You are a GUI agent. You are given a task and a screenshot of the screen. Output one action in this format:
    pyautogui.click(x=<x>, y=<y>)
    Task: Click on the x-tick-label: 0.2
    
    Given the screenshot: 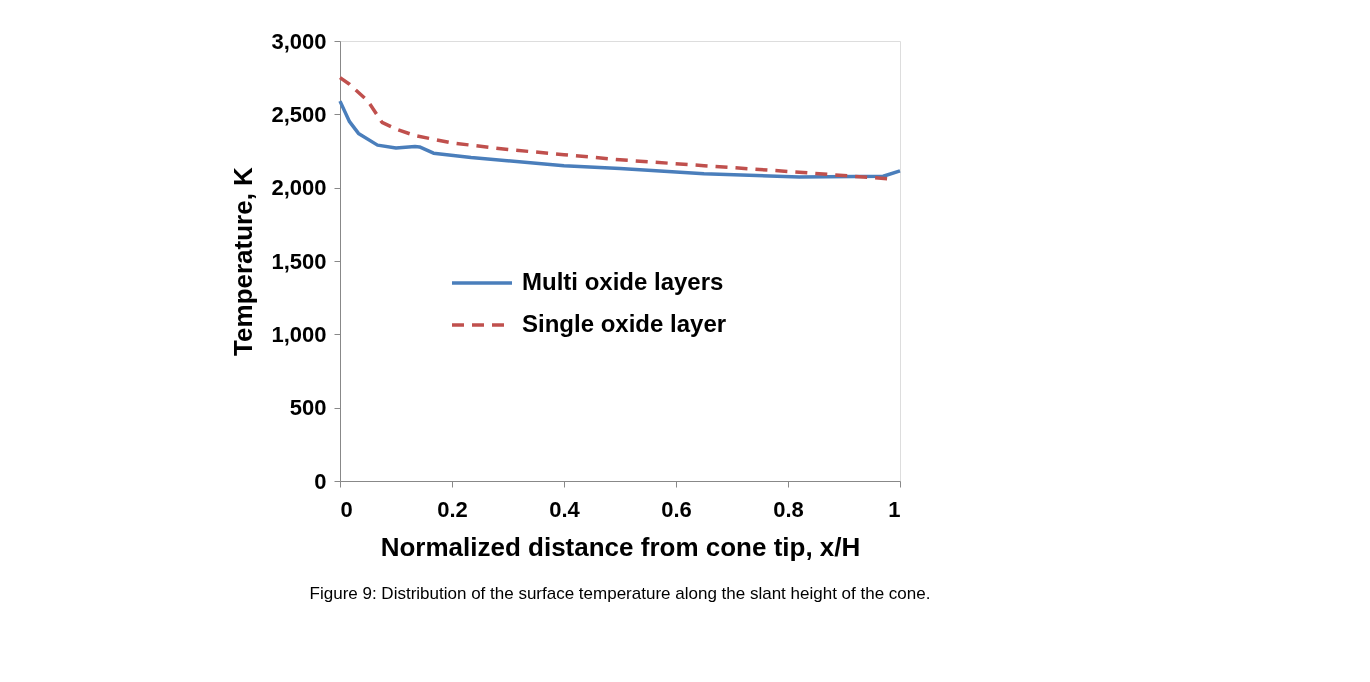 What is the action you would take?
    pyautogui.click(x=452, y=509)
    